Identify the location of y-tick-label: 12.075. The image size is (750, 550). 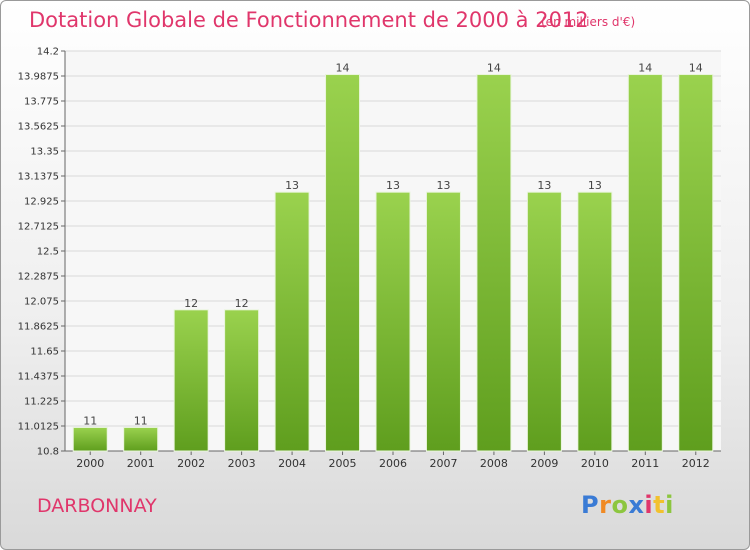
(41, 302).